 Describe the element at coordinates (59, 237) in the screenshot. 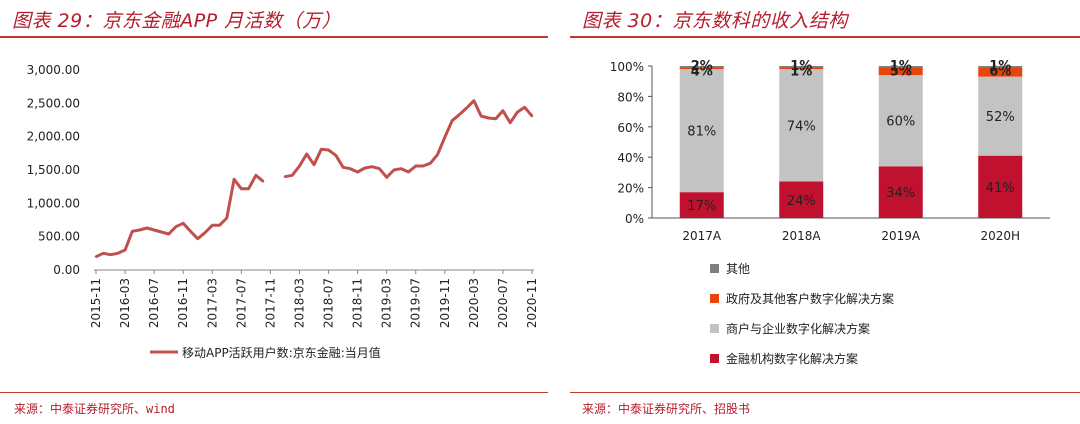

I see `y-tick-label: 500.00` at that location.